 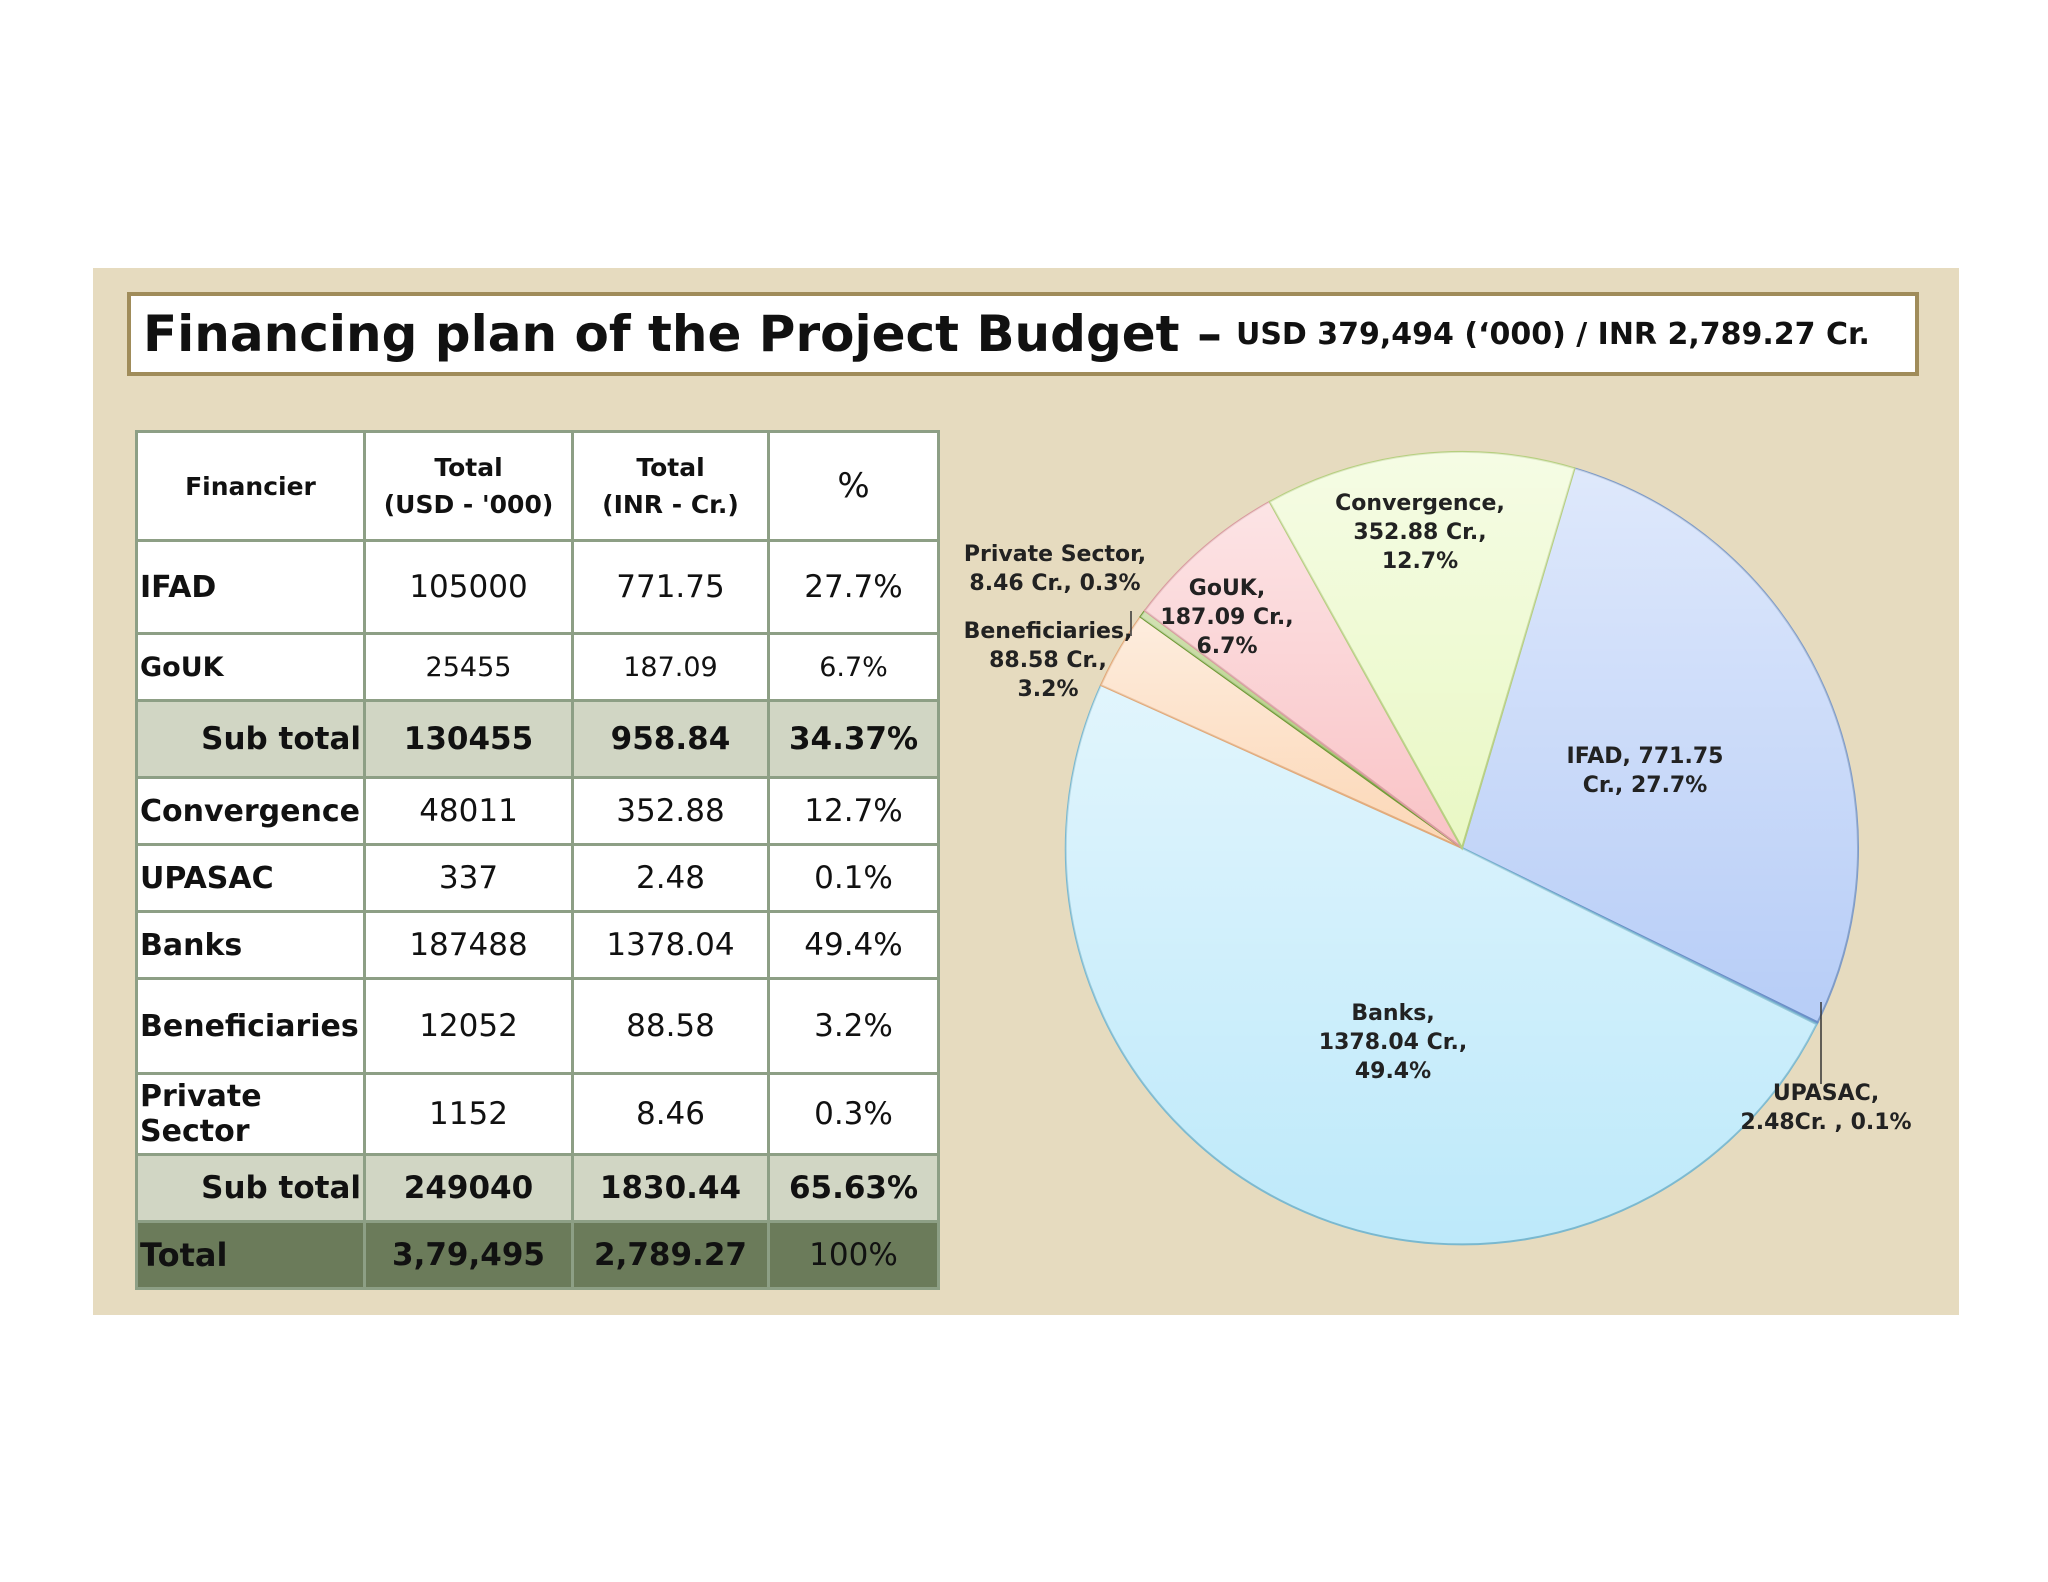 I want to click on row-name: IFAD, so click(x=250, y=587).